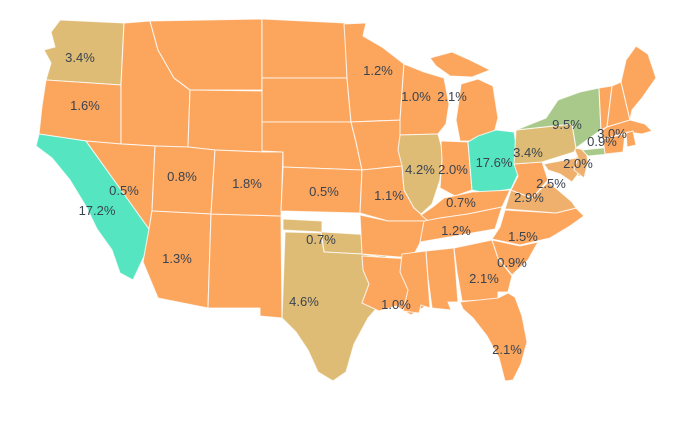 This screenshot has height=423, width=700. Describe the element at coordinates (461, 224) in the screenshot. I see `state-tennessee` at that location.